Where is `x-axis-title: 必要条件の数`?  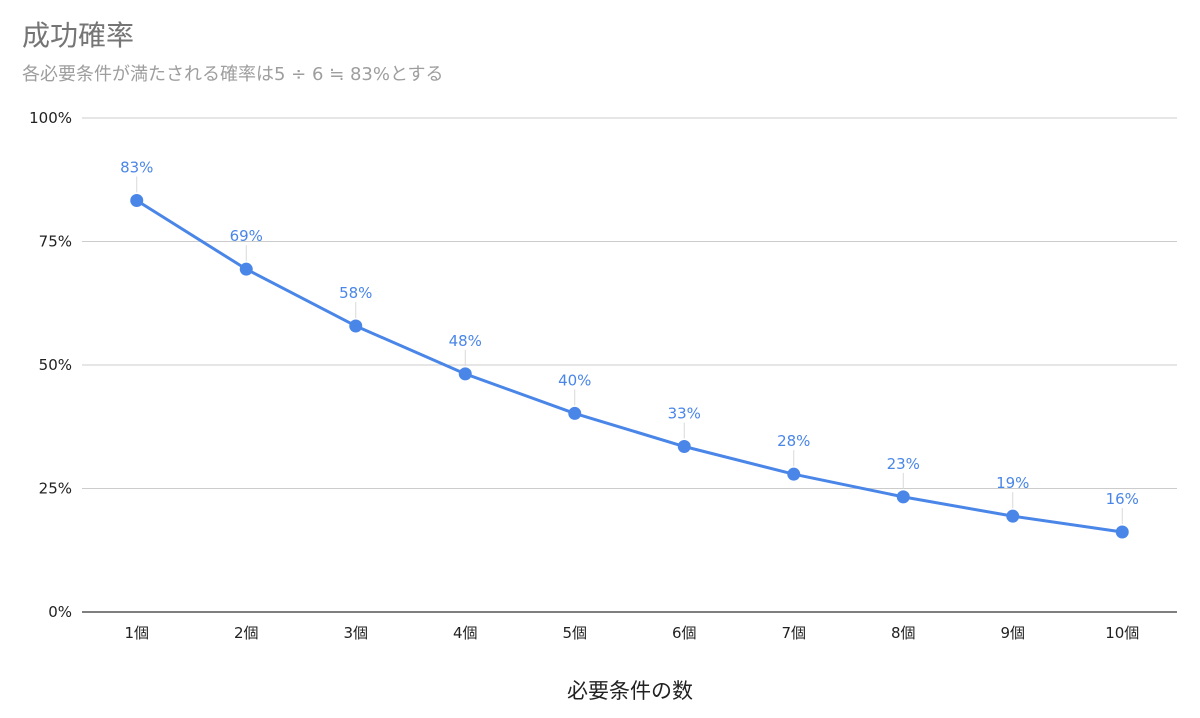
x-axis-title: 必要条件の数 is located at coordinates (630, 691).